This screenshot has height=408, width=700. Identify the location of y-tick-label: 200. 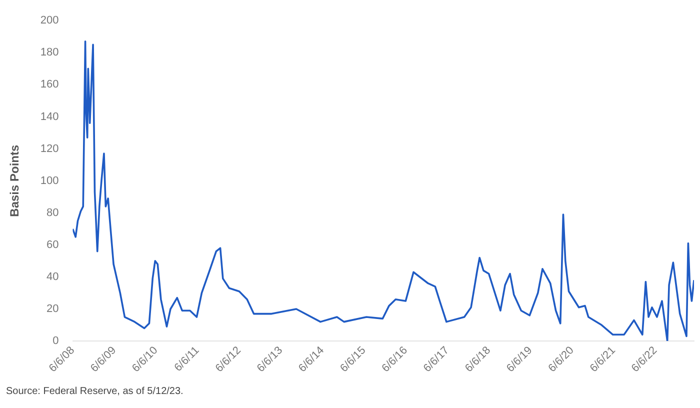
(49, 20).